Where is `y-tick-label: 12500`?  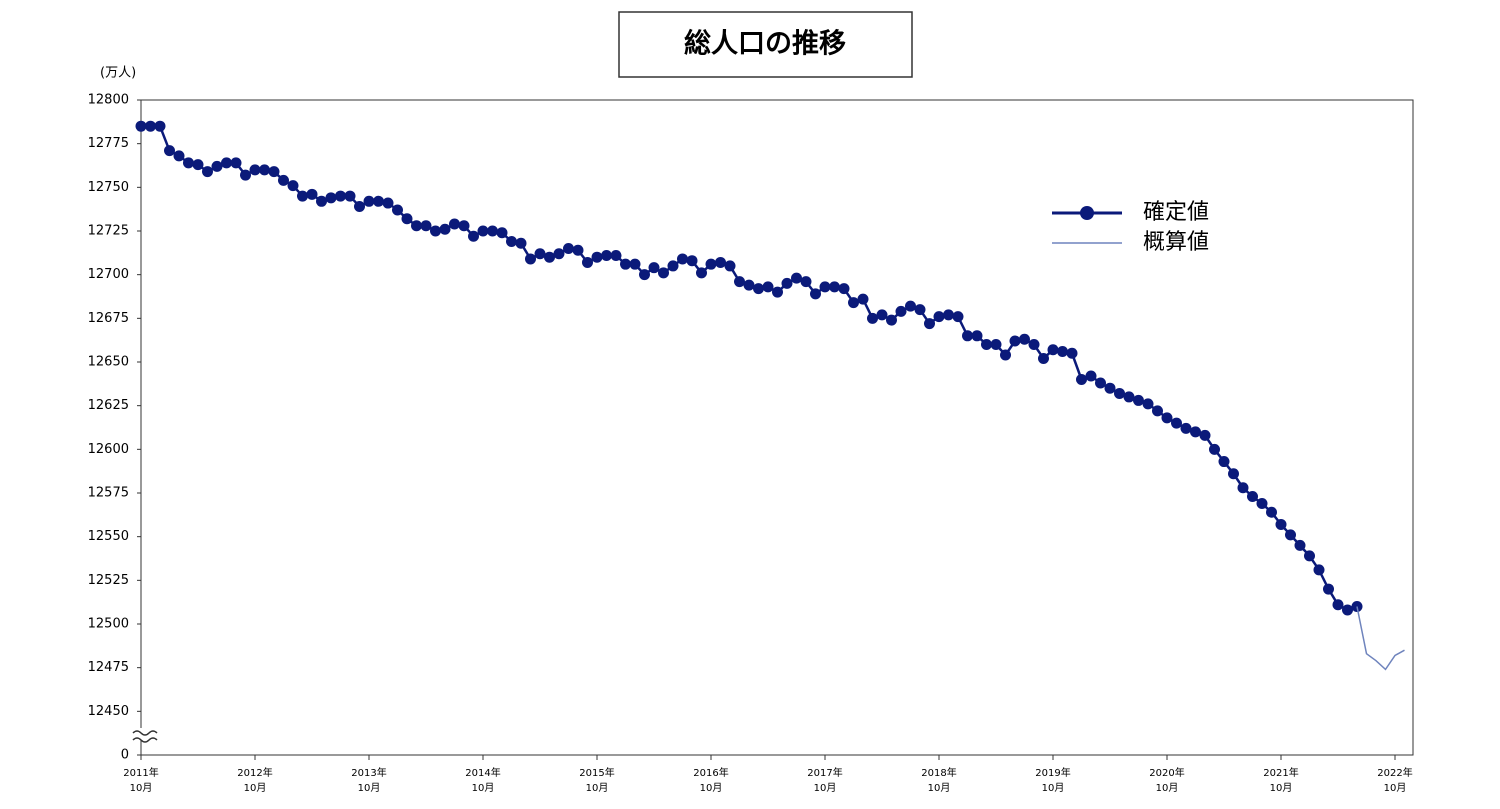 y-tick-label: 12500 is located at coordinates (108, 624).